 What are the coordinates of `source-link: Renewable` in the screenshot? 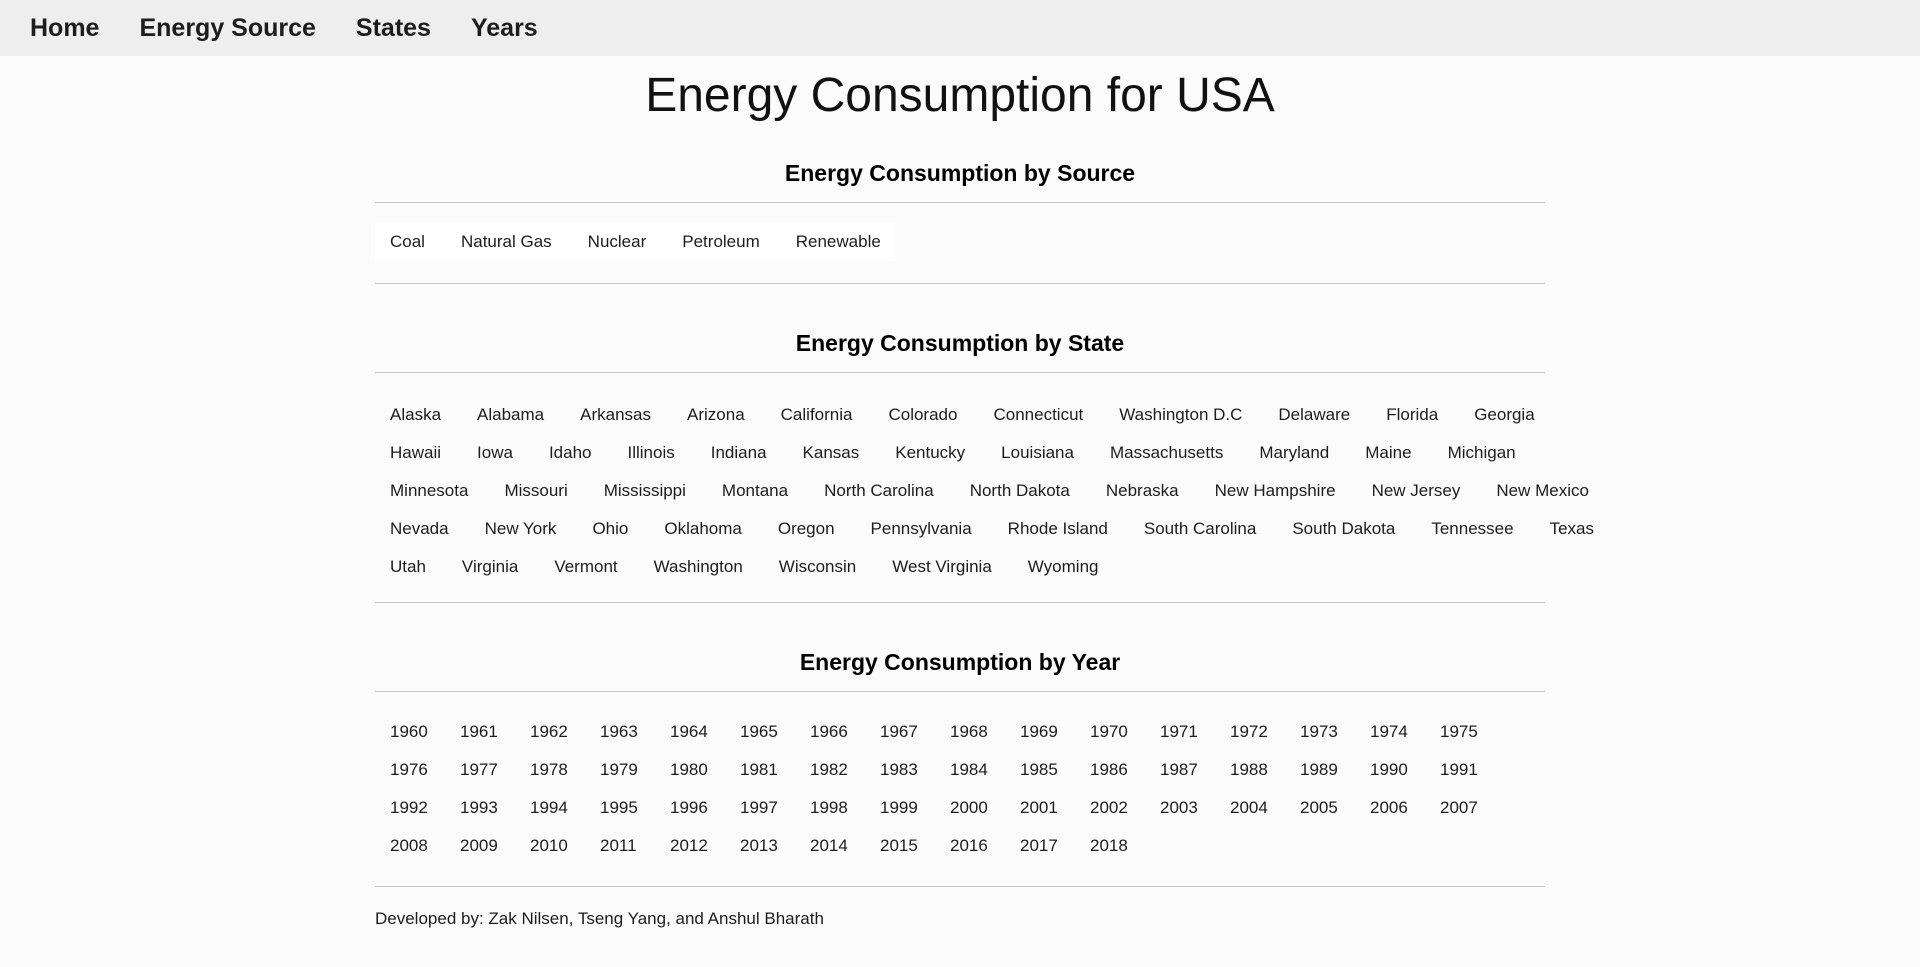 It's located at (838, 241).